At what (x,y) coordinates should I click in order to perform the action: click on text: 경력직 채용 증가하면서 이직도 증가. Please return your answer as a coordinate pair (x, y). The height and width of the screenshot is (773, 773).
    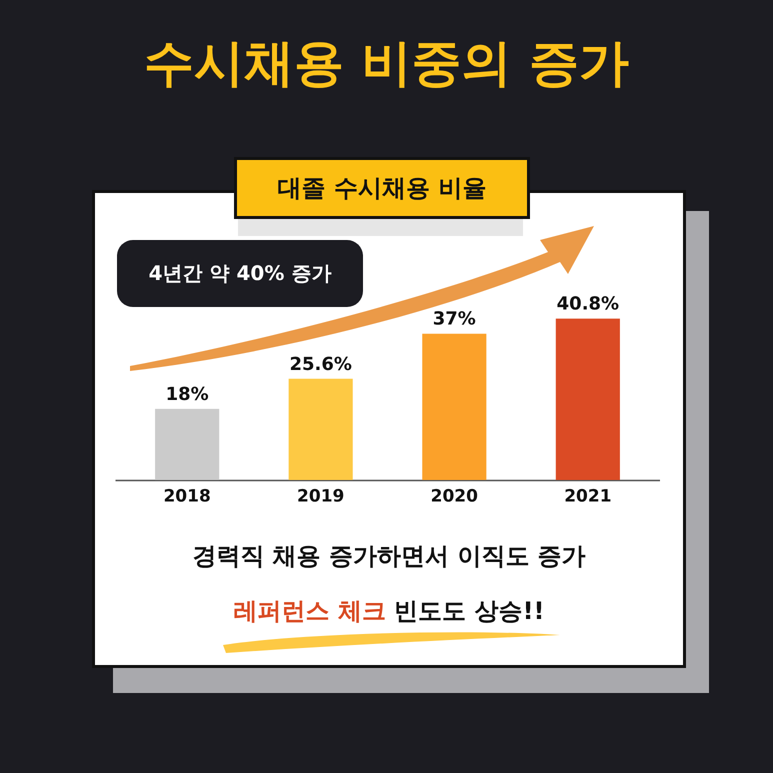
    Looking at the image, I should click on (389, 556).